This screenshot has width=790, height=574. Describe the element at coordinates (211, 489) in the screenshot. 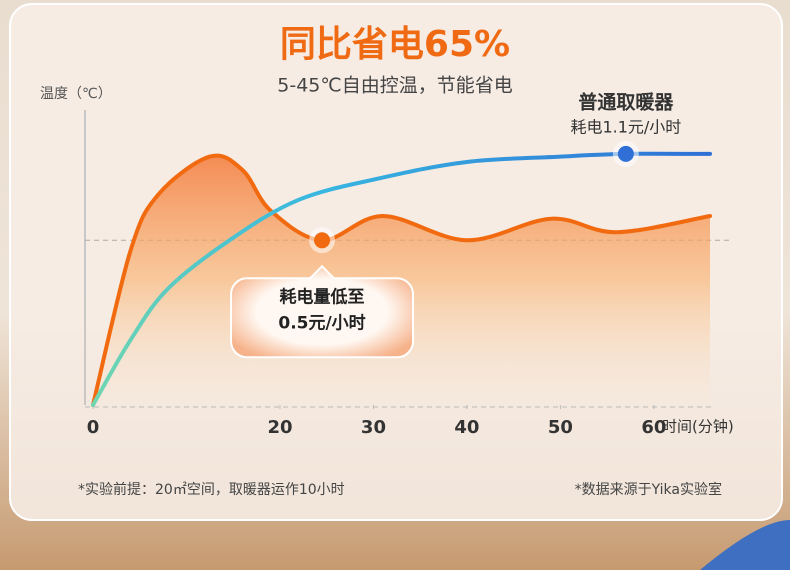

I see `footnote: *实验前提：20㎡空间，取暖器运作10小时` at that location.